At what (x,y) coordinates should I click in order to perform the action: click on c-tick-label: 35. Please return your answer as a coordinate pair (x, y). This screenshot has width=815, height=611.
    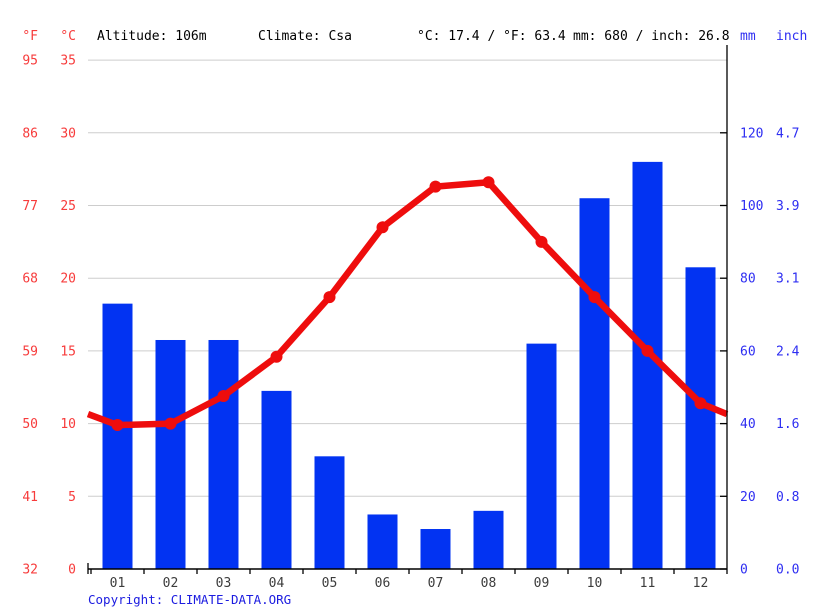
    Looking at the image, I should click on (68, 61).